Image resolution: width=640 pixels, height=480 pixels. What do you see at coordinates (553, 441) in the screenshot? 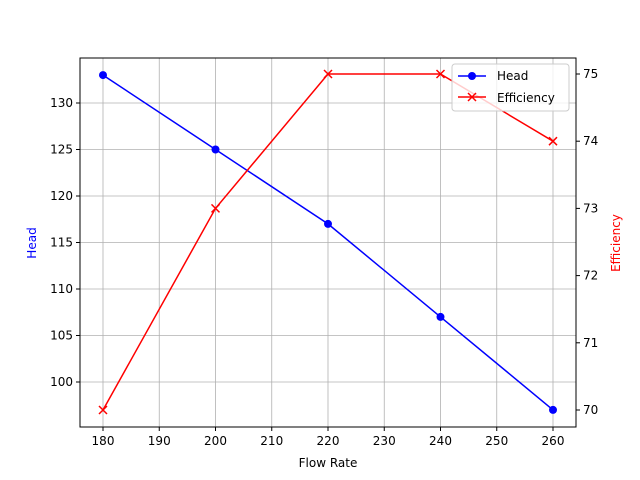
I see `x-tick-label: 260` at bounding box center [553, 441].